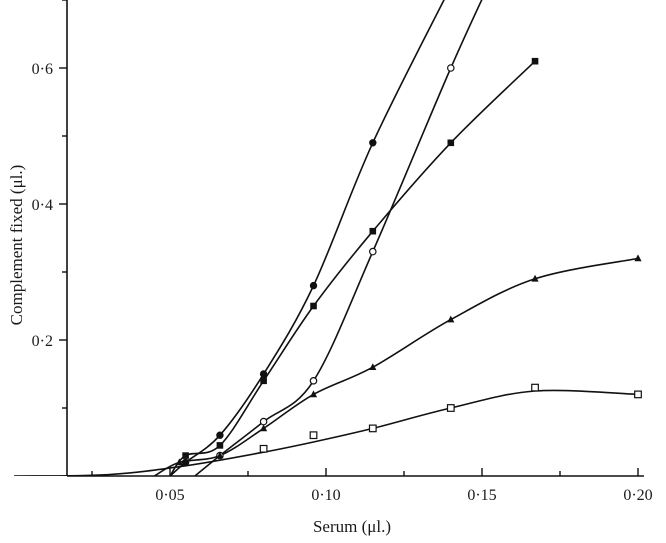 This screenshot has height=543, width=666. What do you see at coordinates (42, 341) in the screenshot?
I see `y-tick-label: 0·2` at bounding box center [42, 341].